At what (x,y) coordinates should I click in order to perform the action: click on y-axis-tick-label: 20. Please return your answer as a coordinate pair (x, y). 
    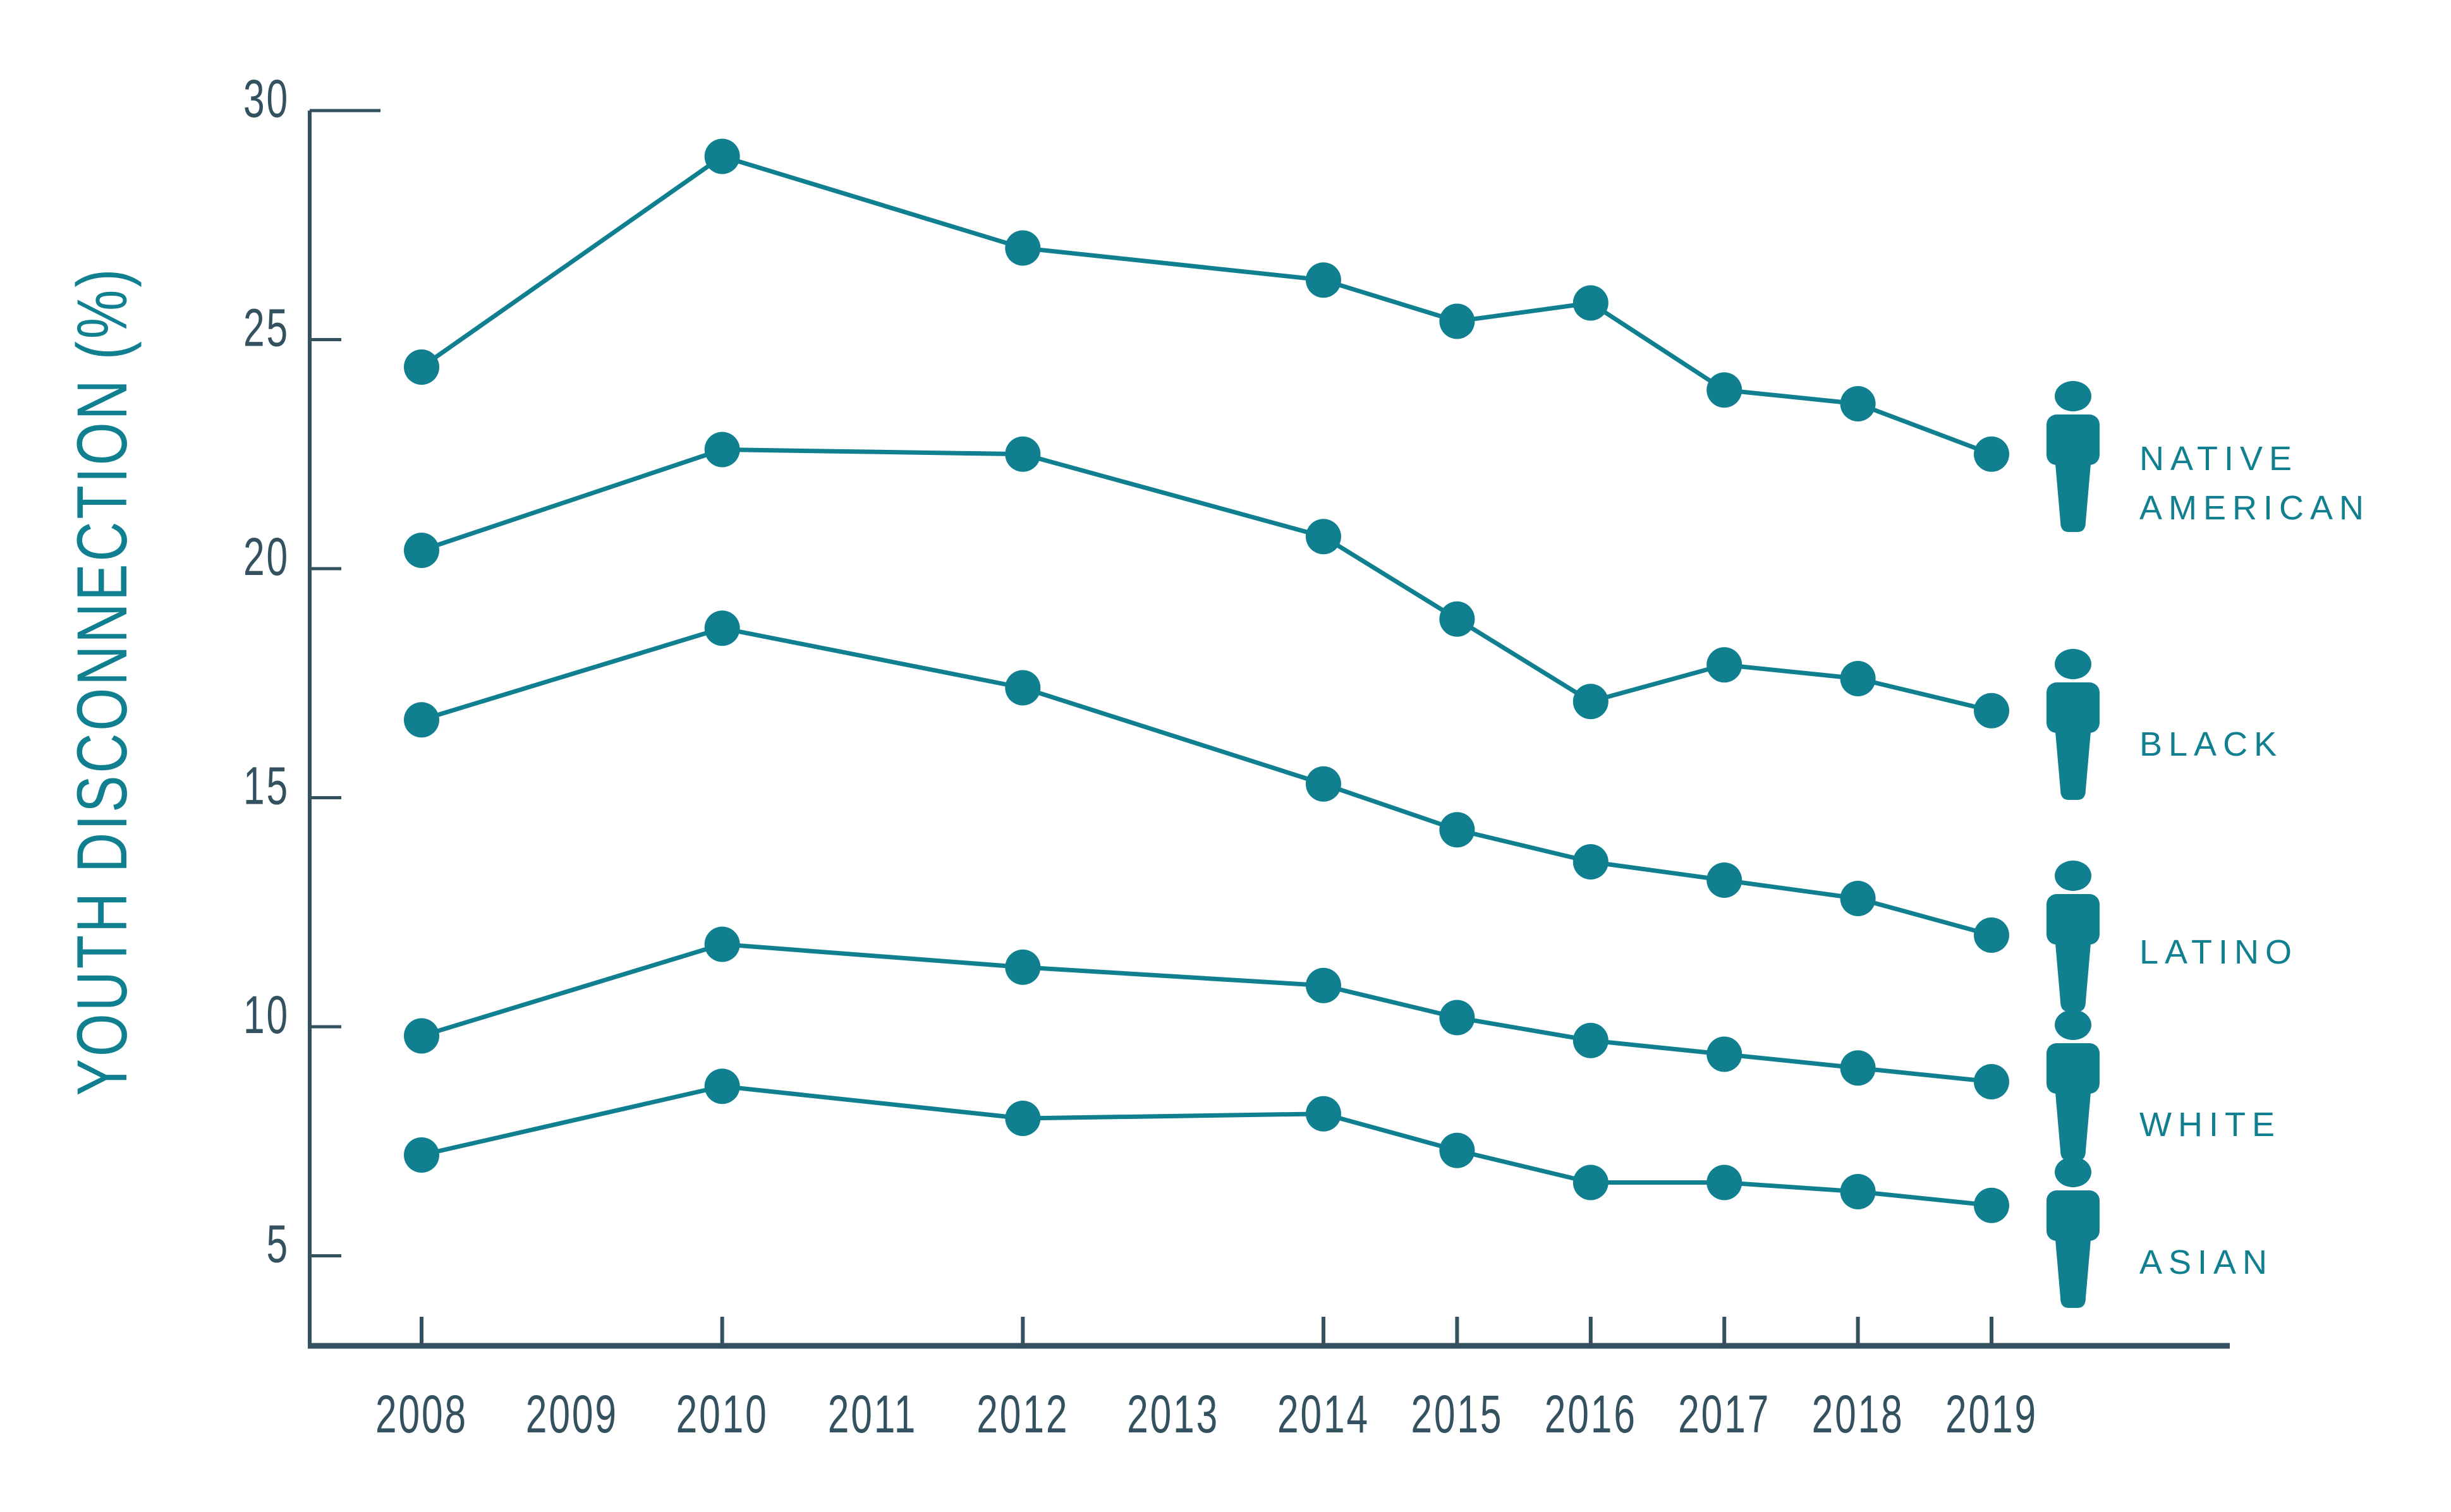
    Looking at the image, I should click on (266, 556).